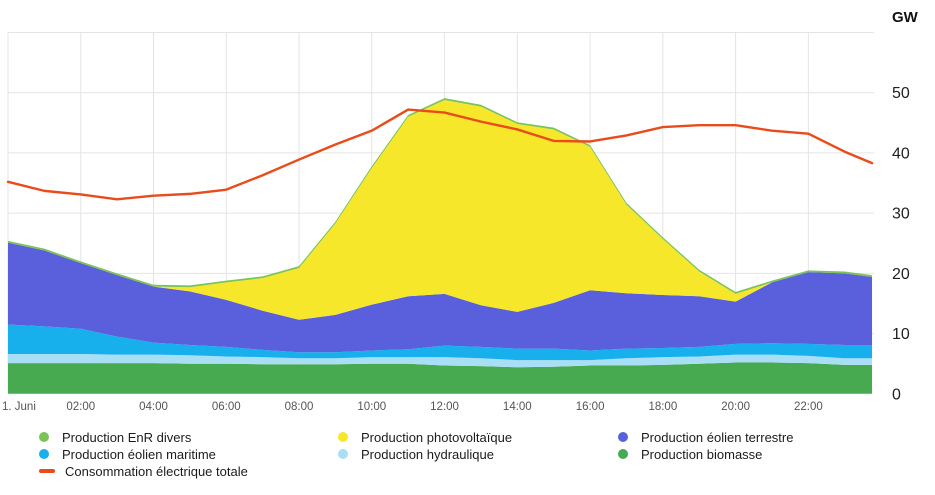  I want to click on legend-dash-icon-consommation, so click(47, 471).